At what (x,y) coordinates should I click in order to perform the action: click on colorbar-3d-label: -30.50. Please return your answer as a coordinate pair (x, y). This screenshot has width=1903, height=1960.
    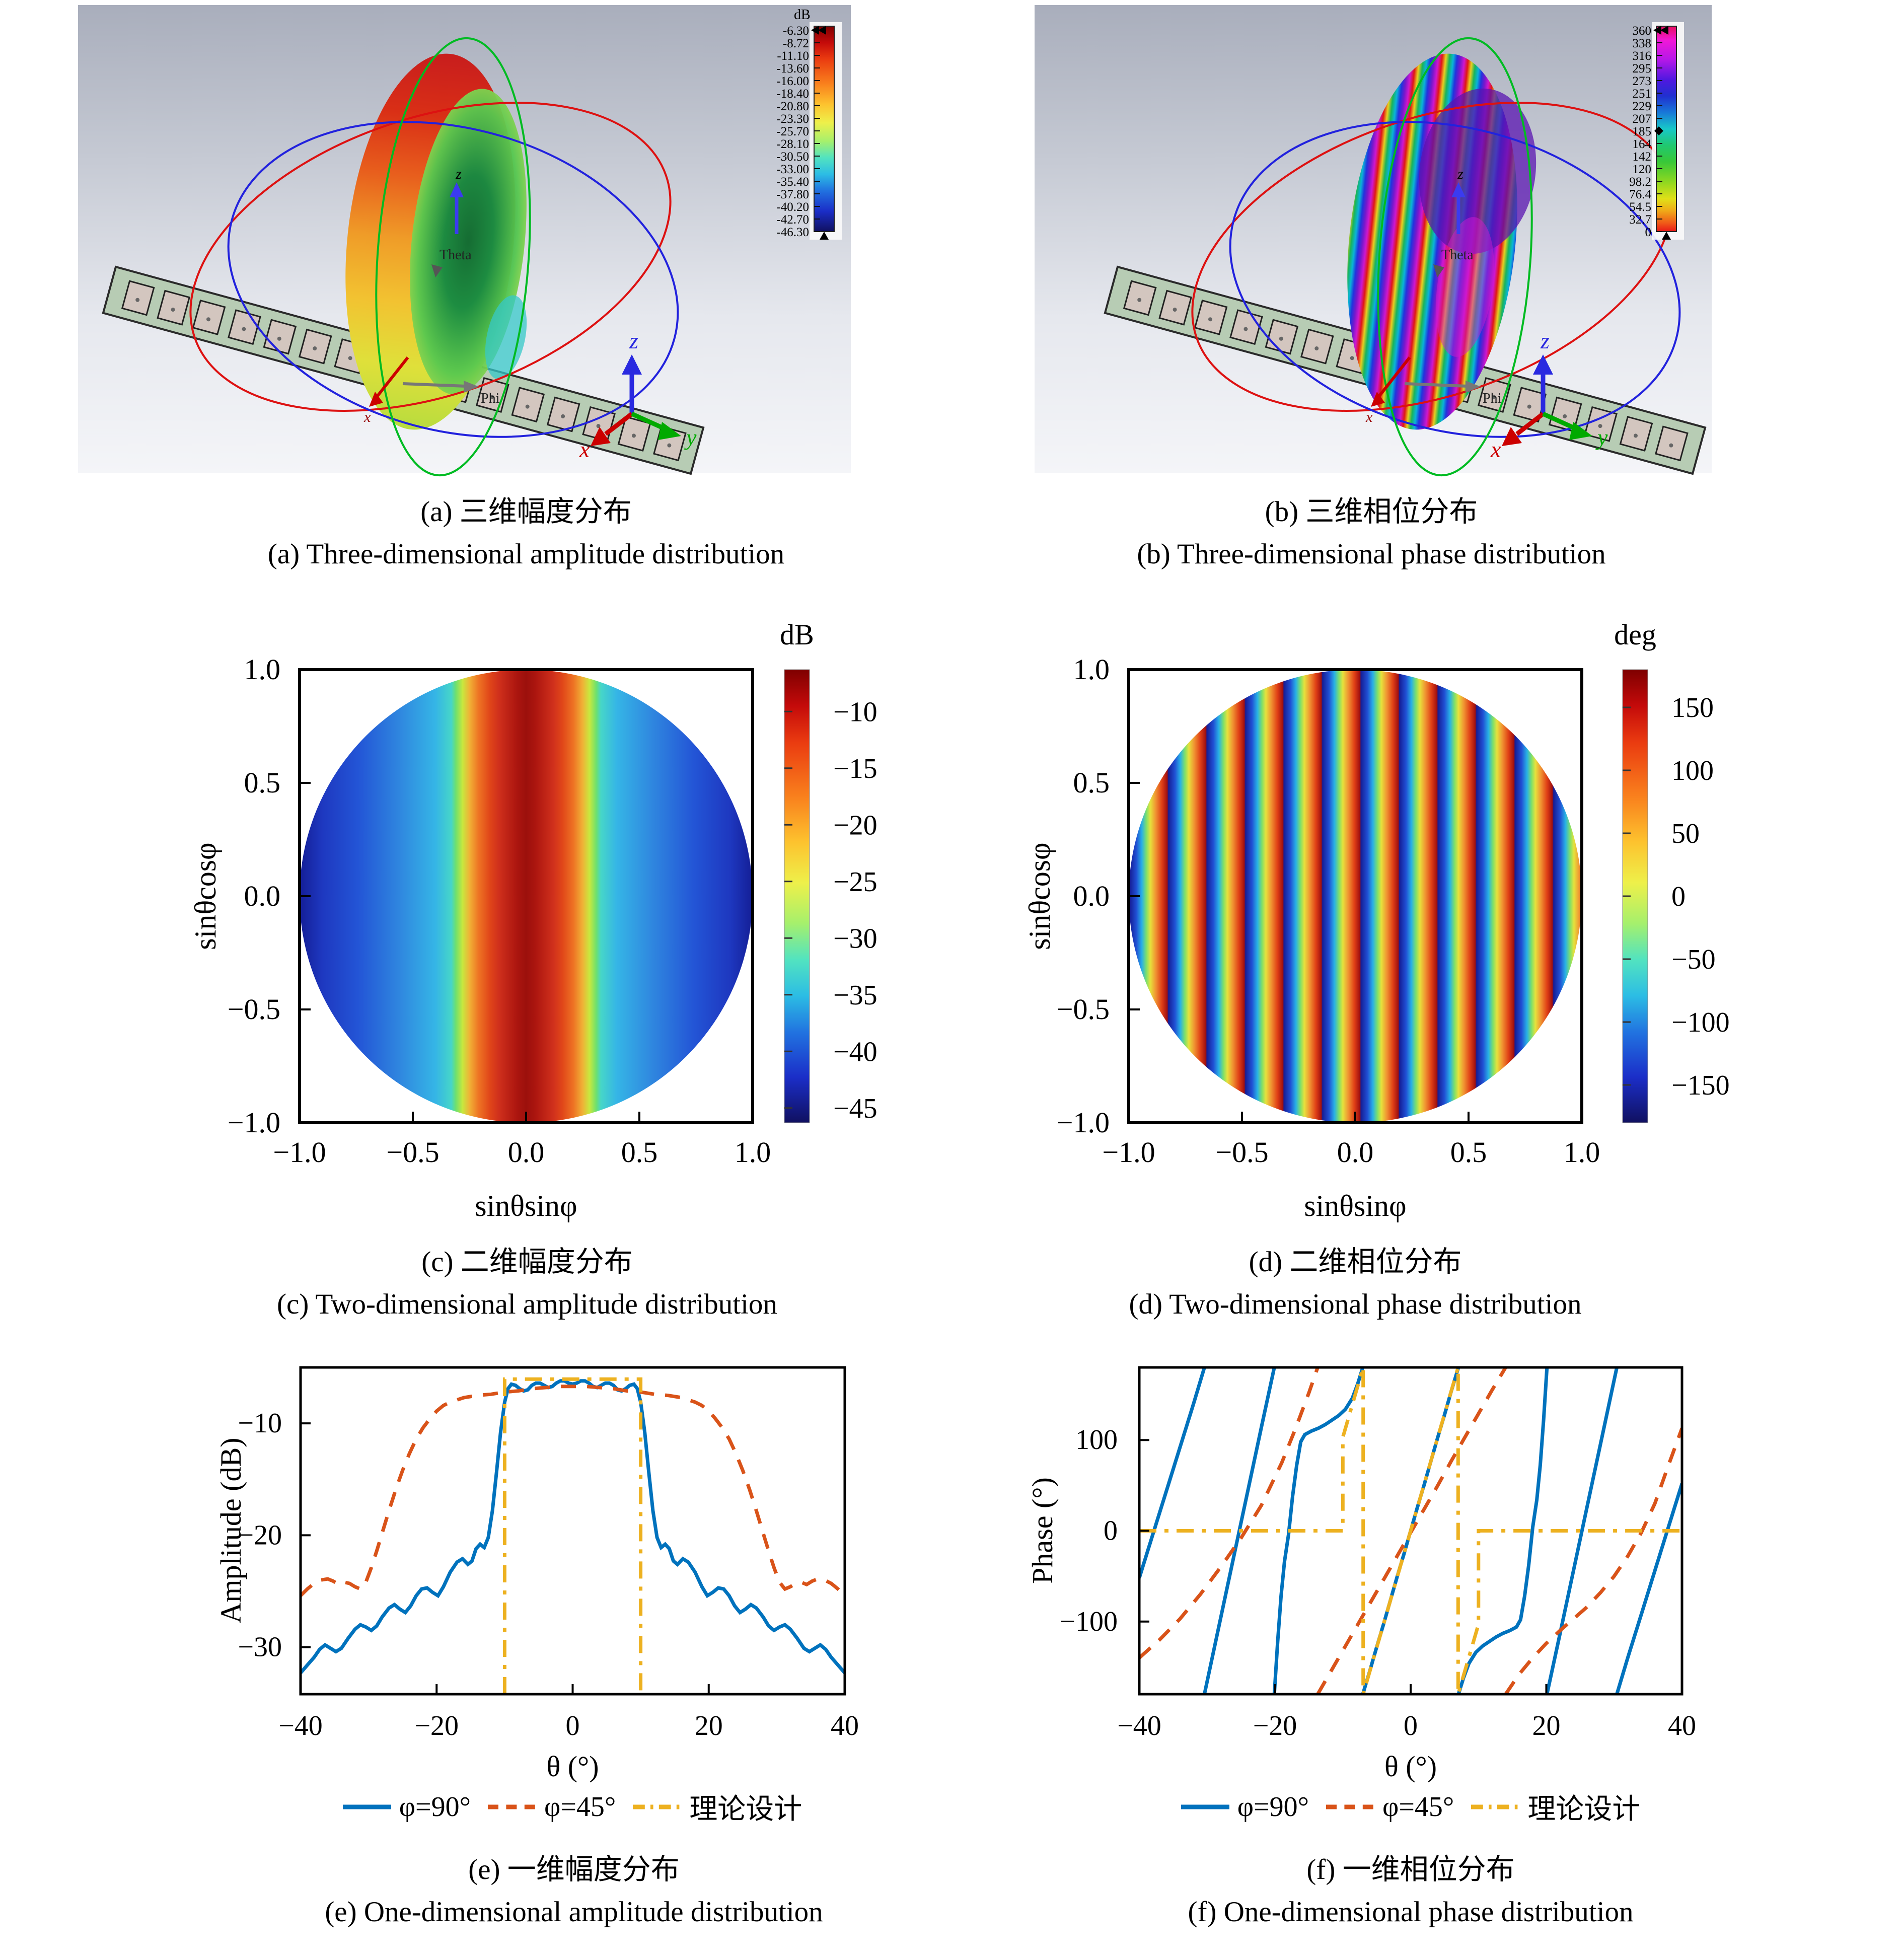
    Looking at the image, I should click on (793, 157).